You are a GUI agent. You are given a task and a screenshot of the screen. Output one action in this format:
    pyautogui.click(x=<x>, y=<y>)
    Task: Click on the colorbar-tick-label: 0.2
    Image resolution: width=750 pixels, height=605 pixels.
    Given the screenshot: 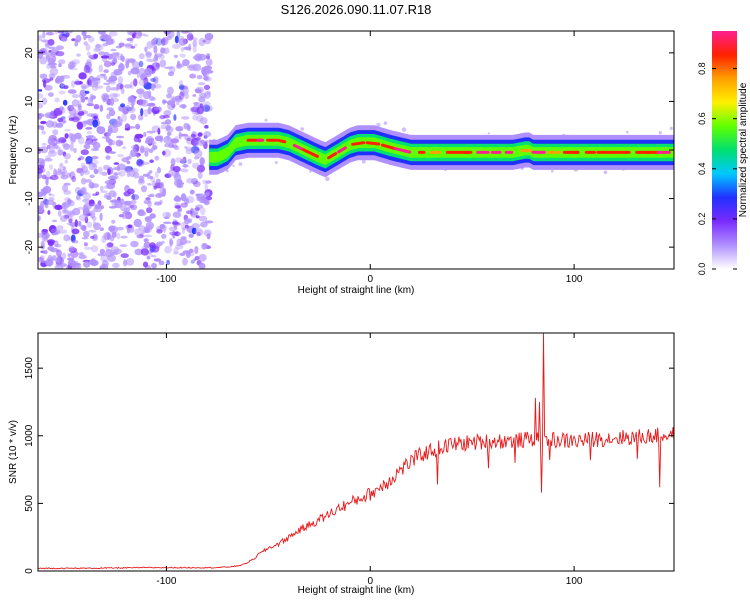 What is the action you would take?
    pyautogui.click(x=702, y=219)
    